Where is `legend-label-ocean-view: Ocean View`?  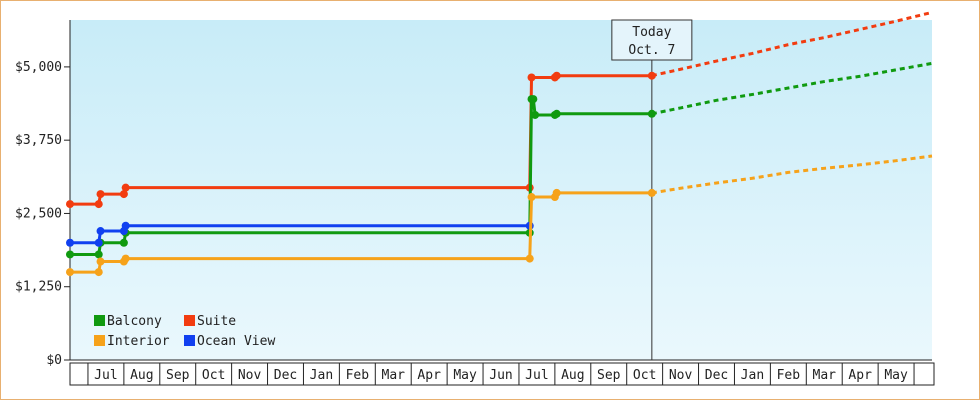 legend-label-ocean-view: Ocean View is located at coordinates (236, 341).